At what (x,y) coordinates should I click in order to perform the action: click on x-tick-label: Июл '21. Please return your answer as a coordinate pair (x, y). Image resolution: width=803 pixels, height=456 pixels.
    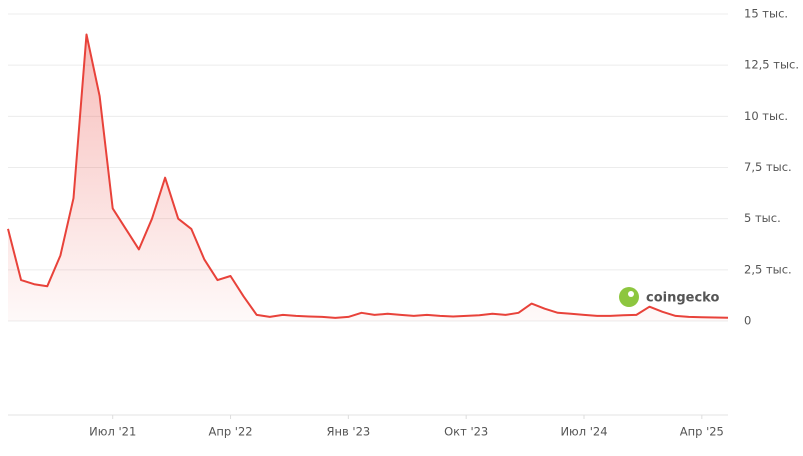
    Looking at the image, I should click on (112, 432).